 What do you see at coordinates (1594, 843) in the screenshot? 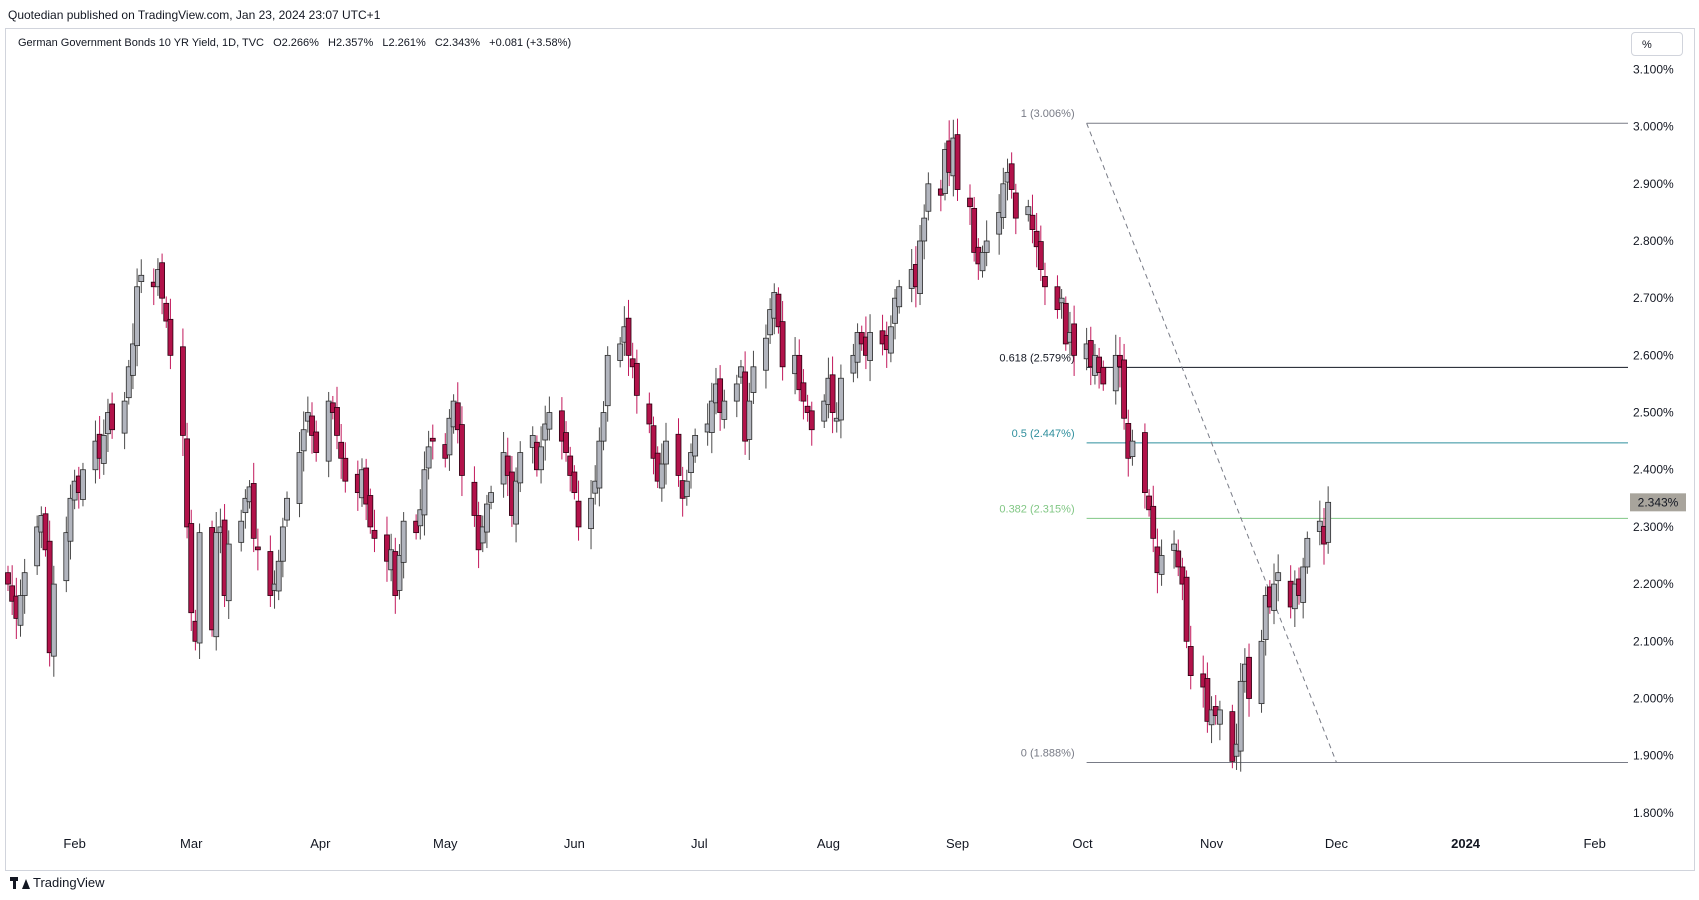
I see `x-tick-label: Feb` at bounding box center [1594, 843].